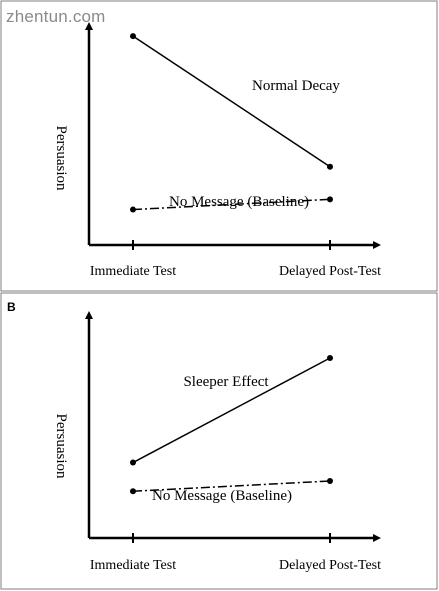 This screenshot has width=439, height=591. What do you see at coordinates (226, 382) in the screenshot?
I see `series-label: Sleeper Effect` at bounding box center [226, 382].